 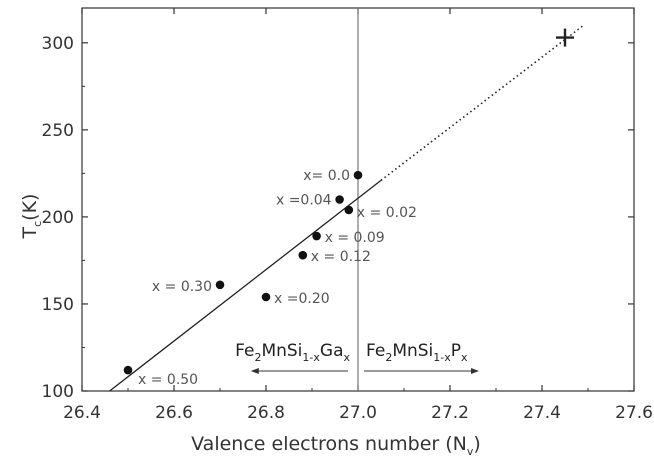 I want to click on data-label: x = 0.09, so click(x=355, y=238).